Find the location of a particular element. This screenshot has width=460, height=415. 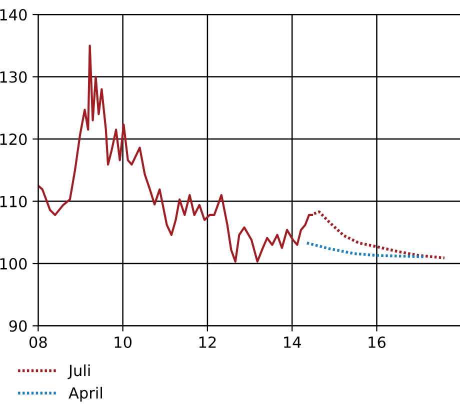

legend-label: April is located at coordinates (85, 394).